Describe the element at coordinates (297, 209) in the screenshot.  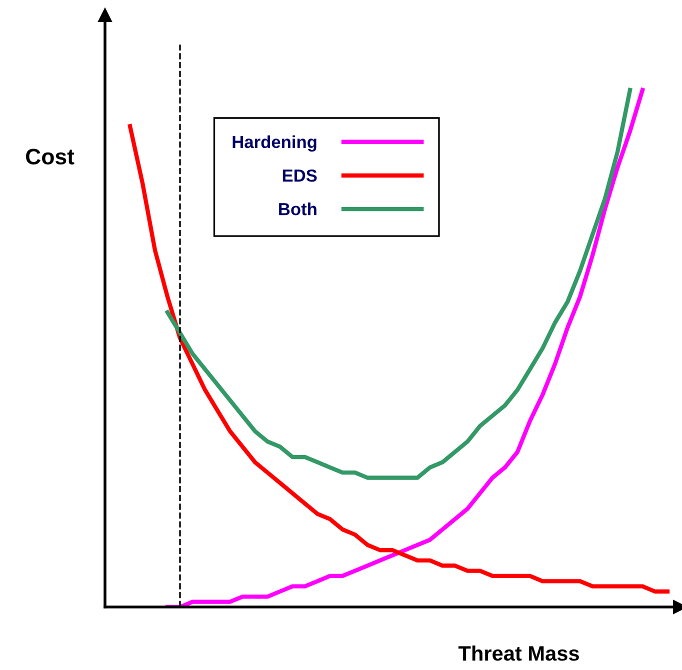
I see `legend-label: Both` at that location.